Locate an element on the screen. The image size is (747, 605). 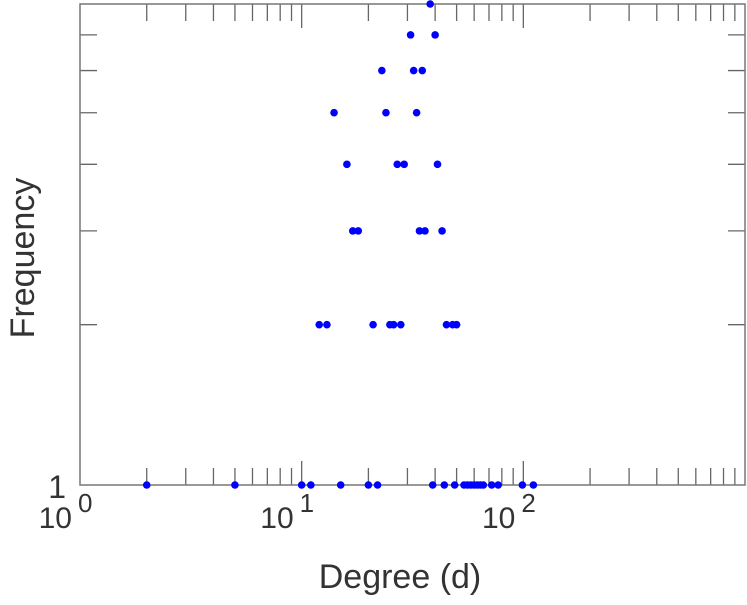
x-tick-label-exponent: 2 is located at coordinates (528, 503).